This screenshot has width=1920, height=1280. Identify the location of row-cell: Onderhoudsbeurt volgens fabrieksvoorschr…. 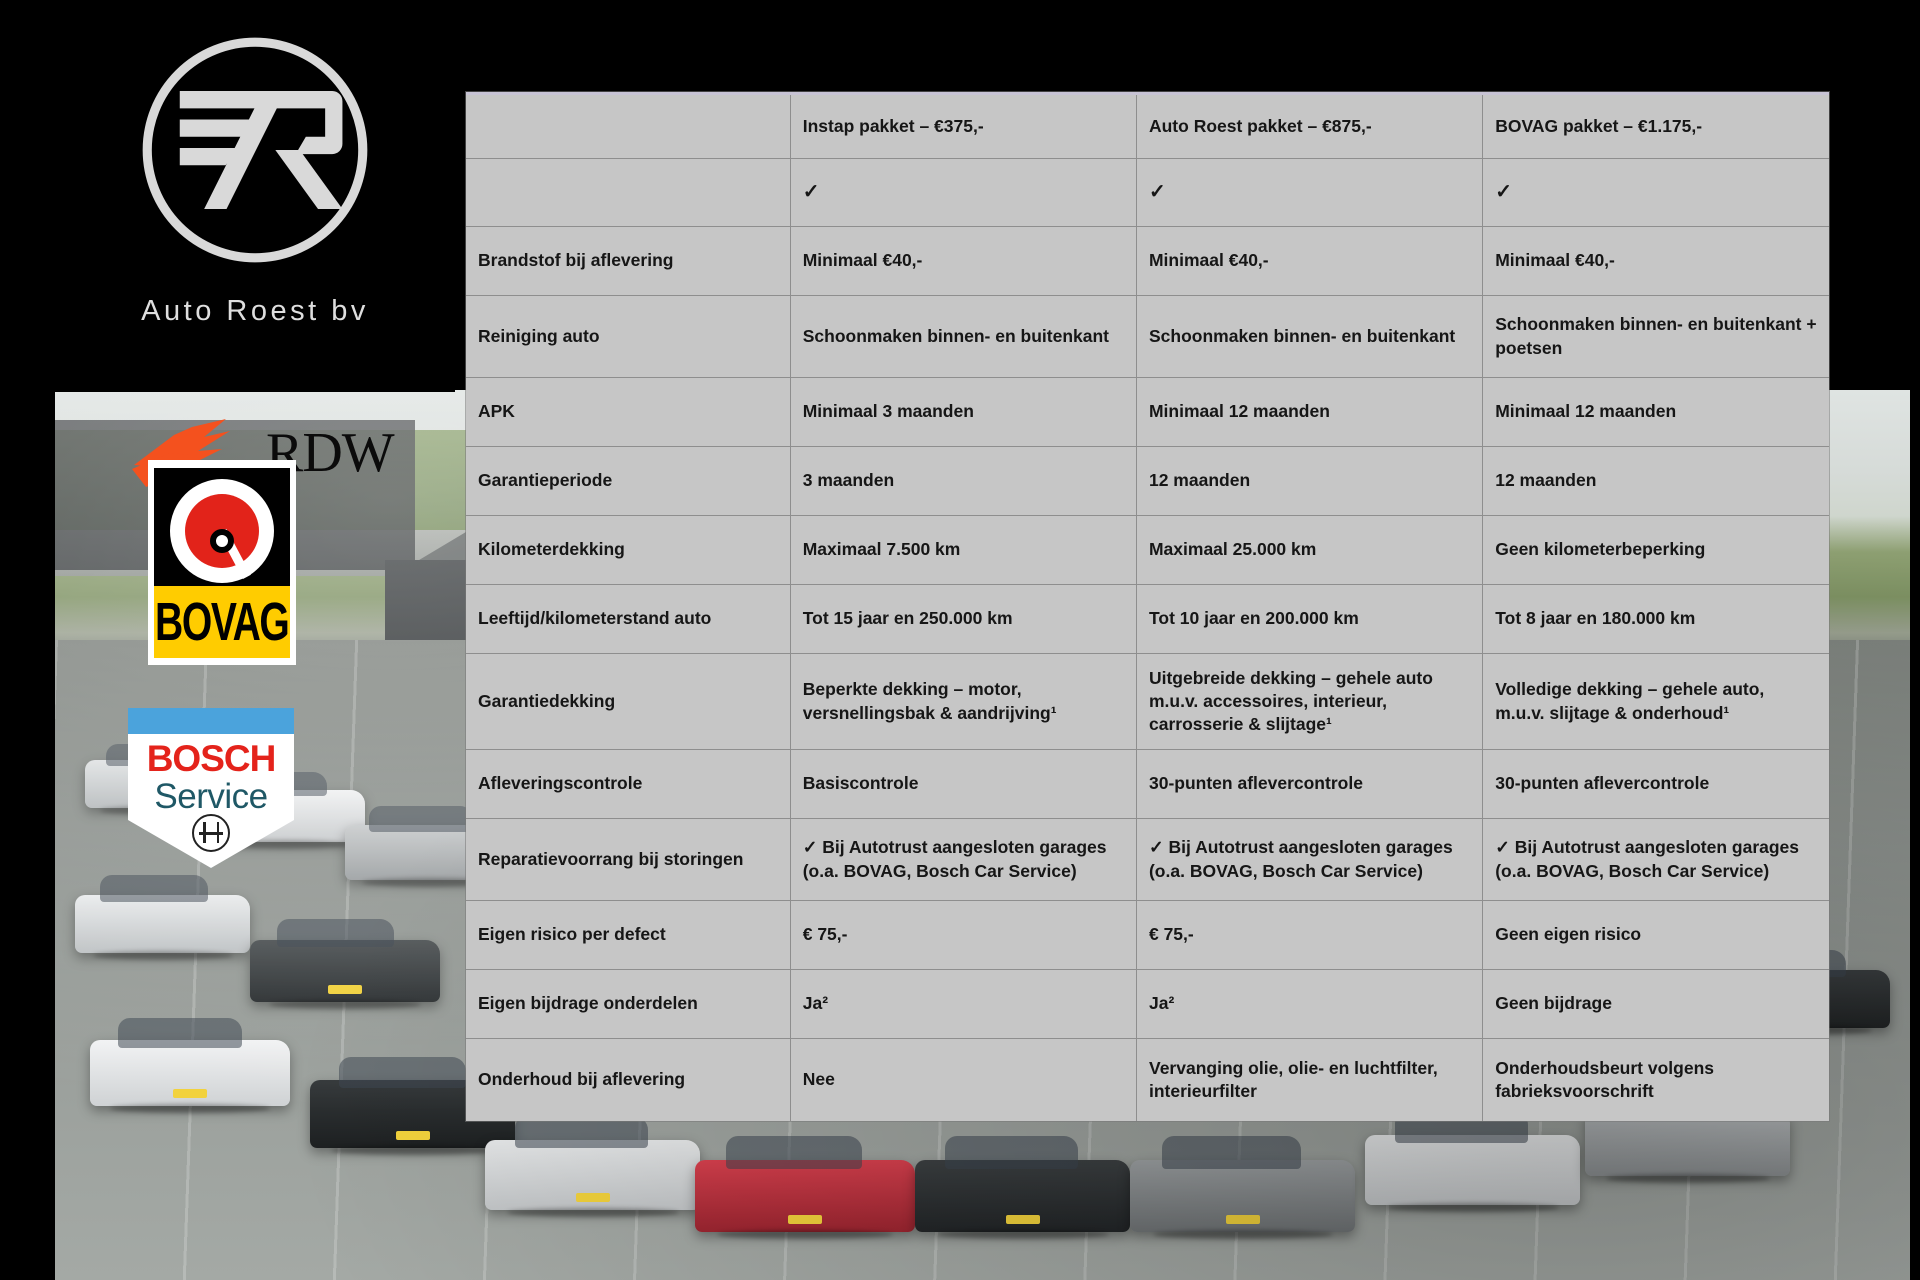
(1605, 1079).